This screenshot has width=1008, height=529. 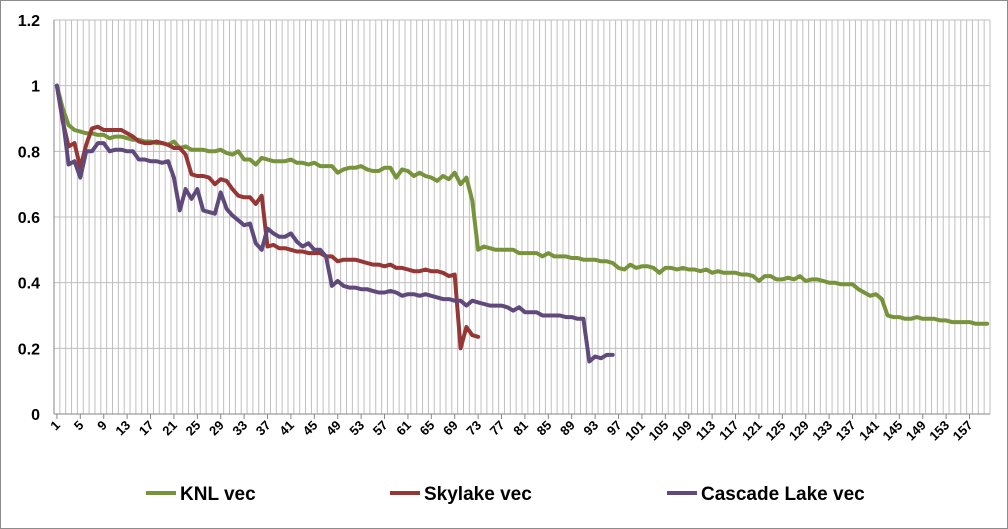 What do you see at coordinates (783, 494) in the screenshot?
I see `legend-label: Cascade Lake vec` at bounding box center [783, 494].